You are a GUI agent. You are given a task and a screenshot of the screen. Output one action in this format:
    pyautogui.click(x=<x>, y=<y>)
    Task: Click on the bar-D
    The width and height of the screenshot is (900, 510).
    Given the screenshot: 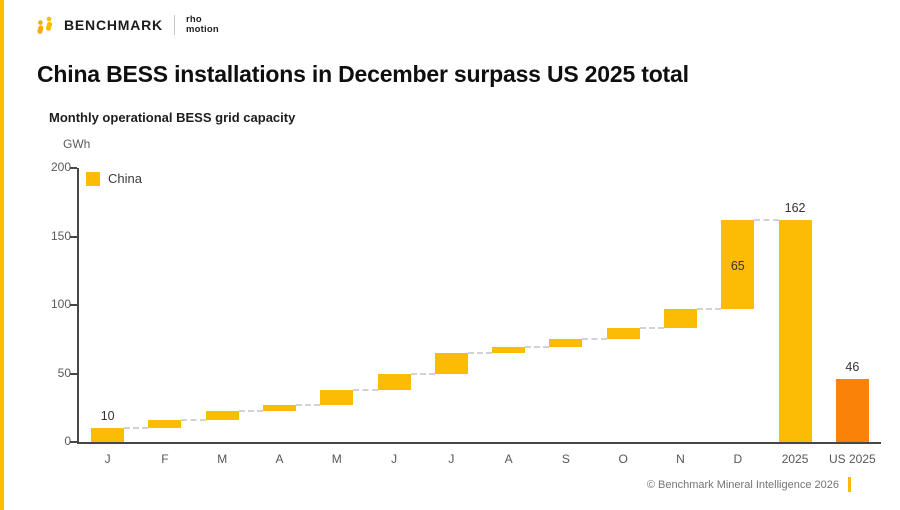 What is the action you would take?
    pyautogui.click(x=738, y=265)
    